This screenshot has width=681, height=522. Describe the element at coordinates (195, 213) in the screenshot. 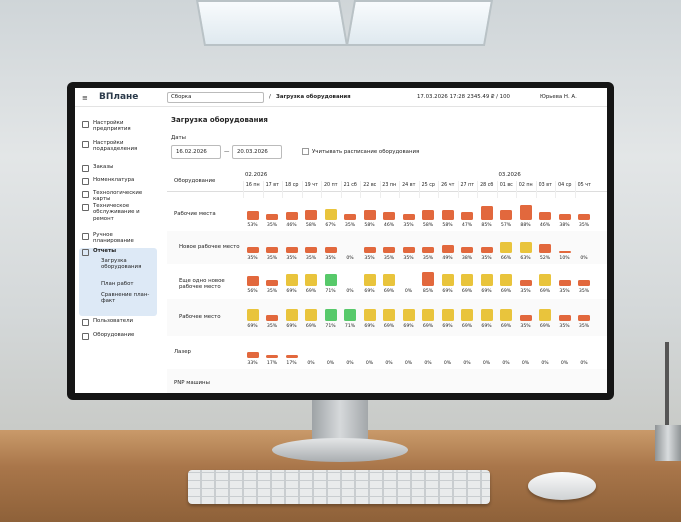

I see `row-name: Рабочие места` at that location.